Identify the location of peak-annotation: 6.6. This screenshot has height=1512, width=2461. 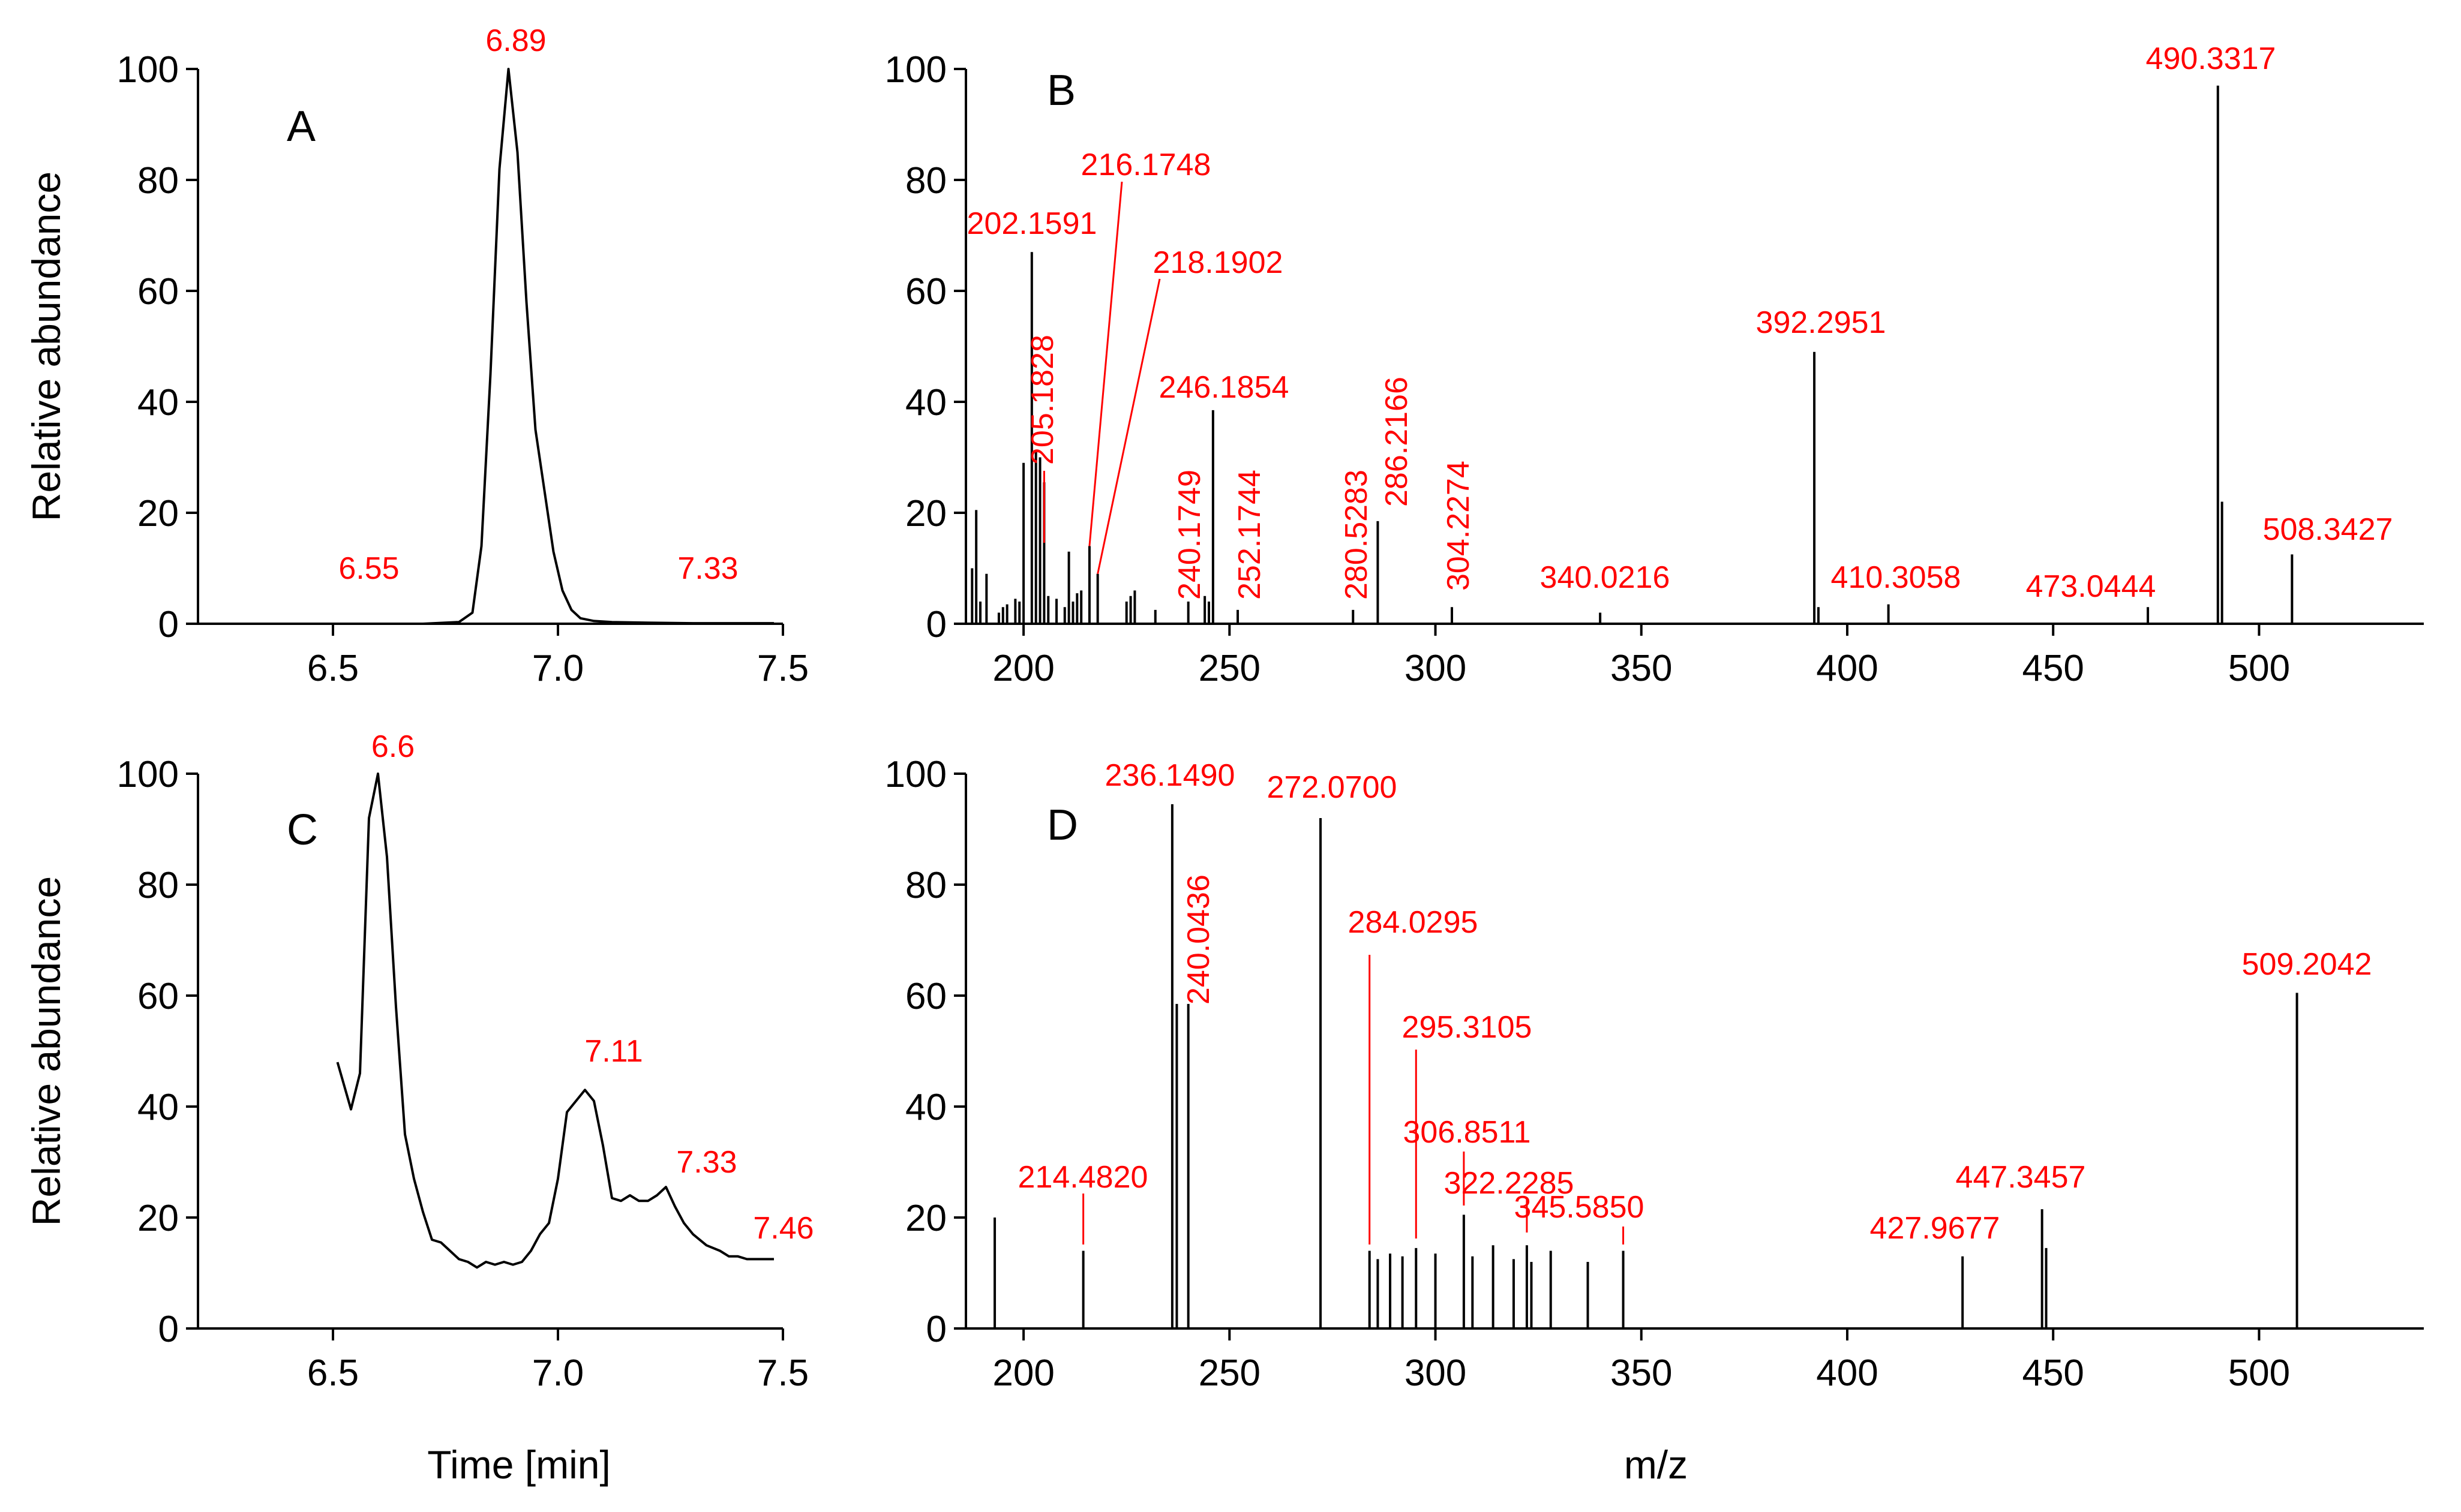
(393, 746).